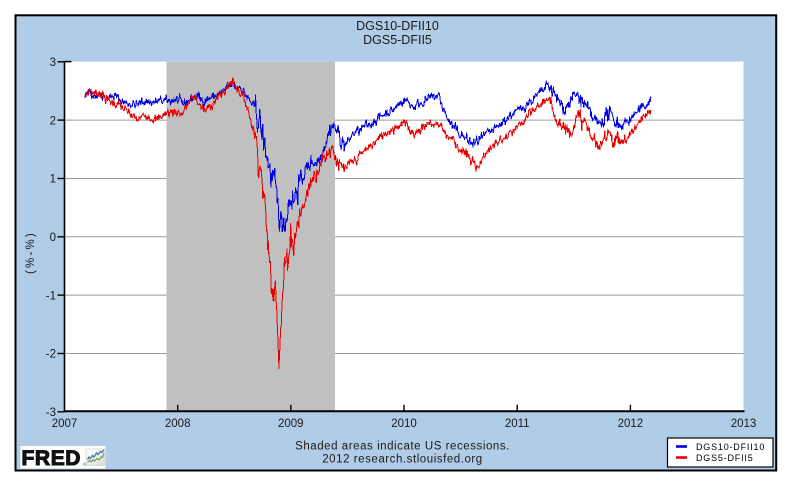  What do you see at coordinates (402, 447) in the screenshot?
I see `svg-text:Shaded areas indicate US reces: Shaded areas indicate US recessions.` at bounding box center [402, 447].